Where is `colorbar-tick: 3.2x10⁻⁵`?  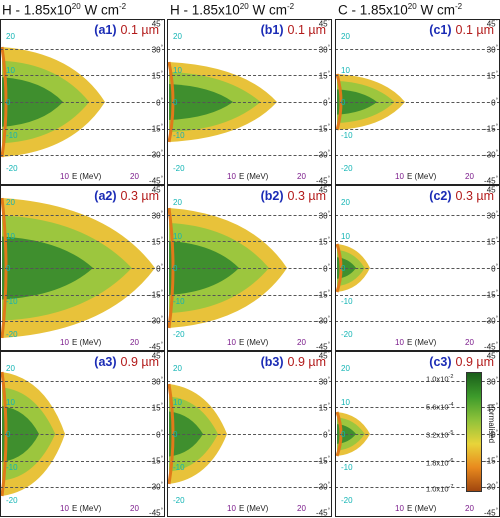
colorbar-tick: 3.2x10⁻⁵ is located at coordinates (440, 435).